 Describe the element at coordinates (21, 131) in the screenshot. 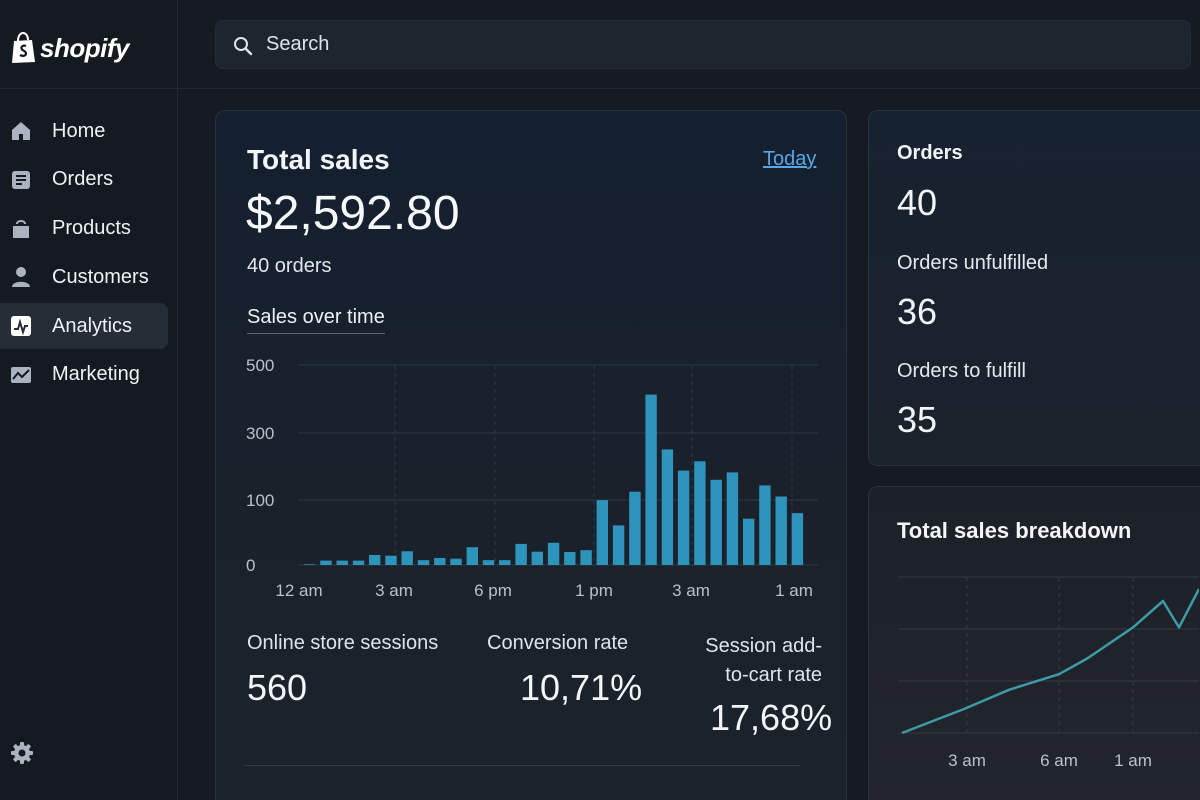

I see `home-icon` at that location.